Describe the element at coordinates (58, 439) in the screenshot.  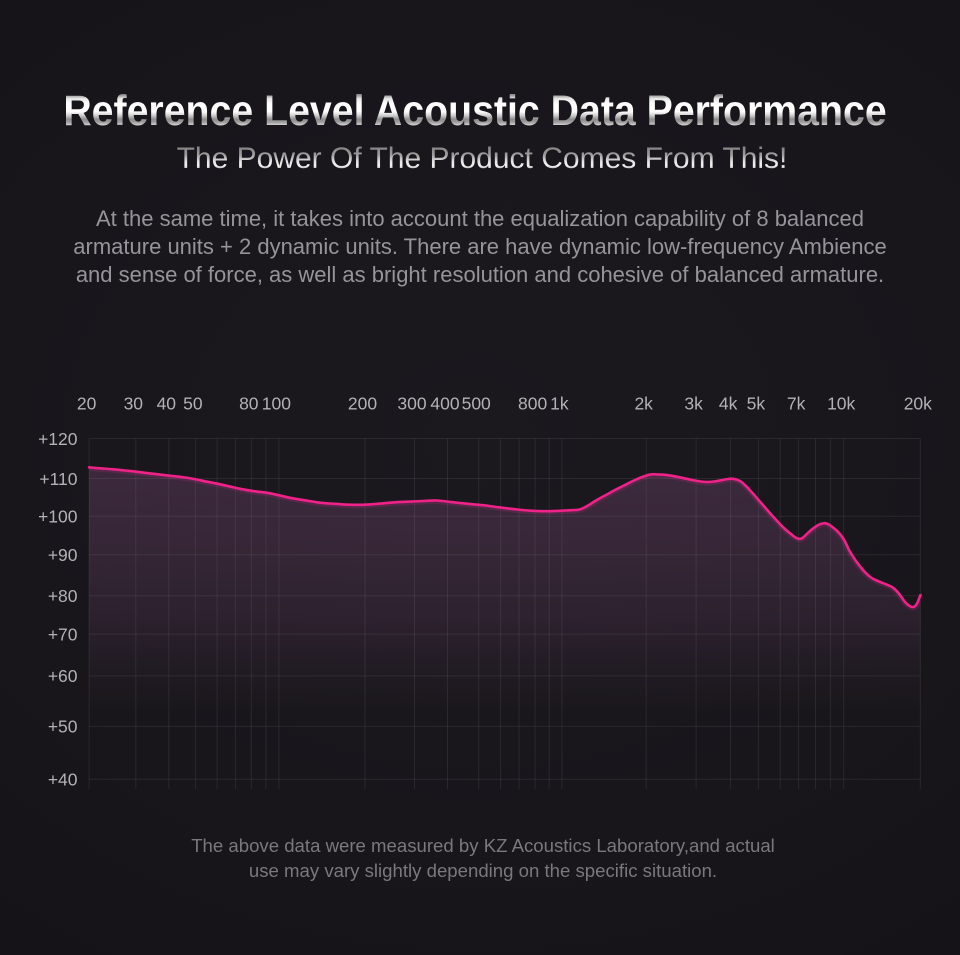
I see `svg-text: +120` at that location.